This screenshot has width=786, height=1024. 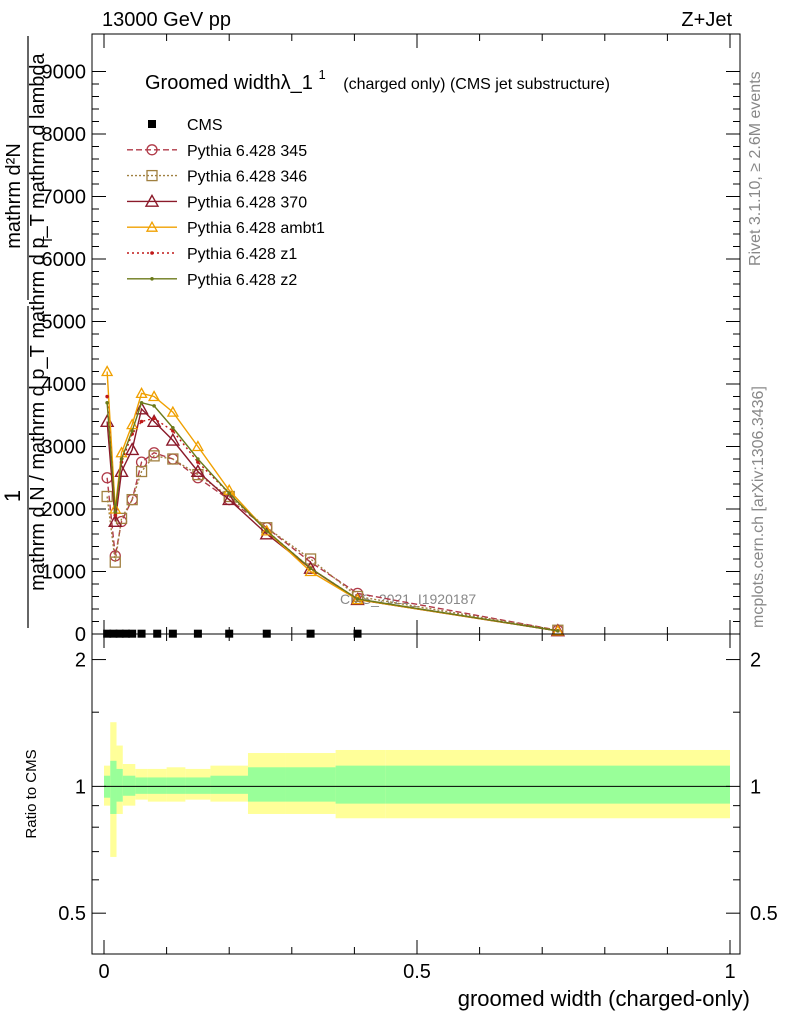 I want to click on legend-entry: Pythia 6.428 346, so click(x=217, y=177).